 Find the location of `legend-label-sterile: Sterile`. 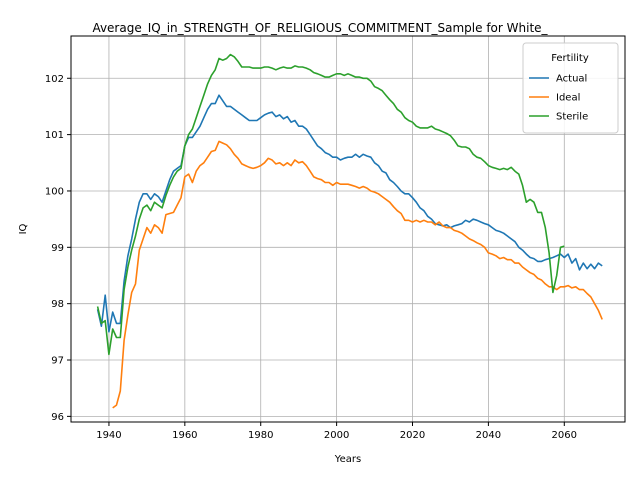

legend-label-sterile: Sterile is located at coordinates (572, 117).